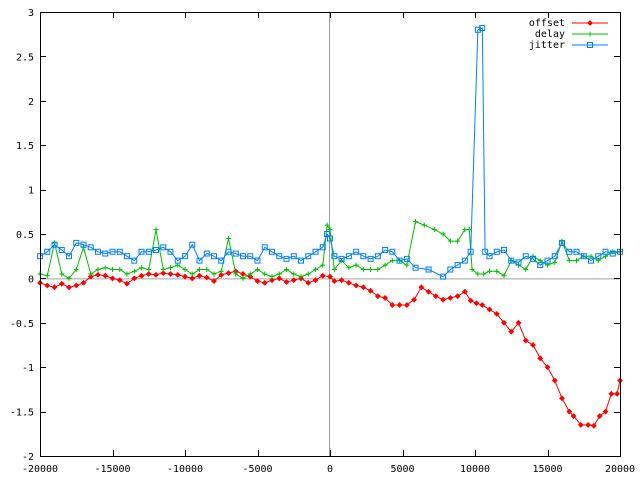 This screenshot has width=640, height=480. What do you see at coordinates (330, 469) in the screenshot?
I see `x-tick-label: 0` at bounding box center [330, 469].